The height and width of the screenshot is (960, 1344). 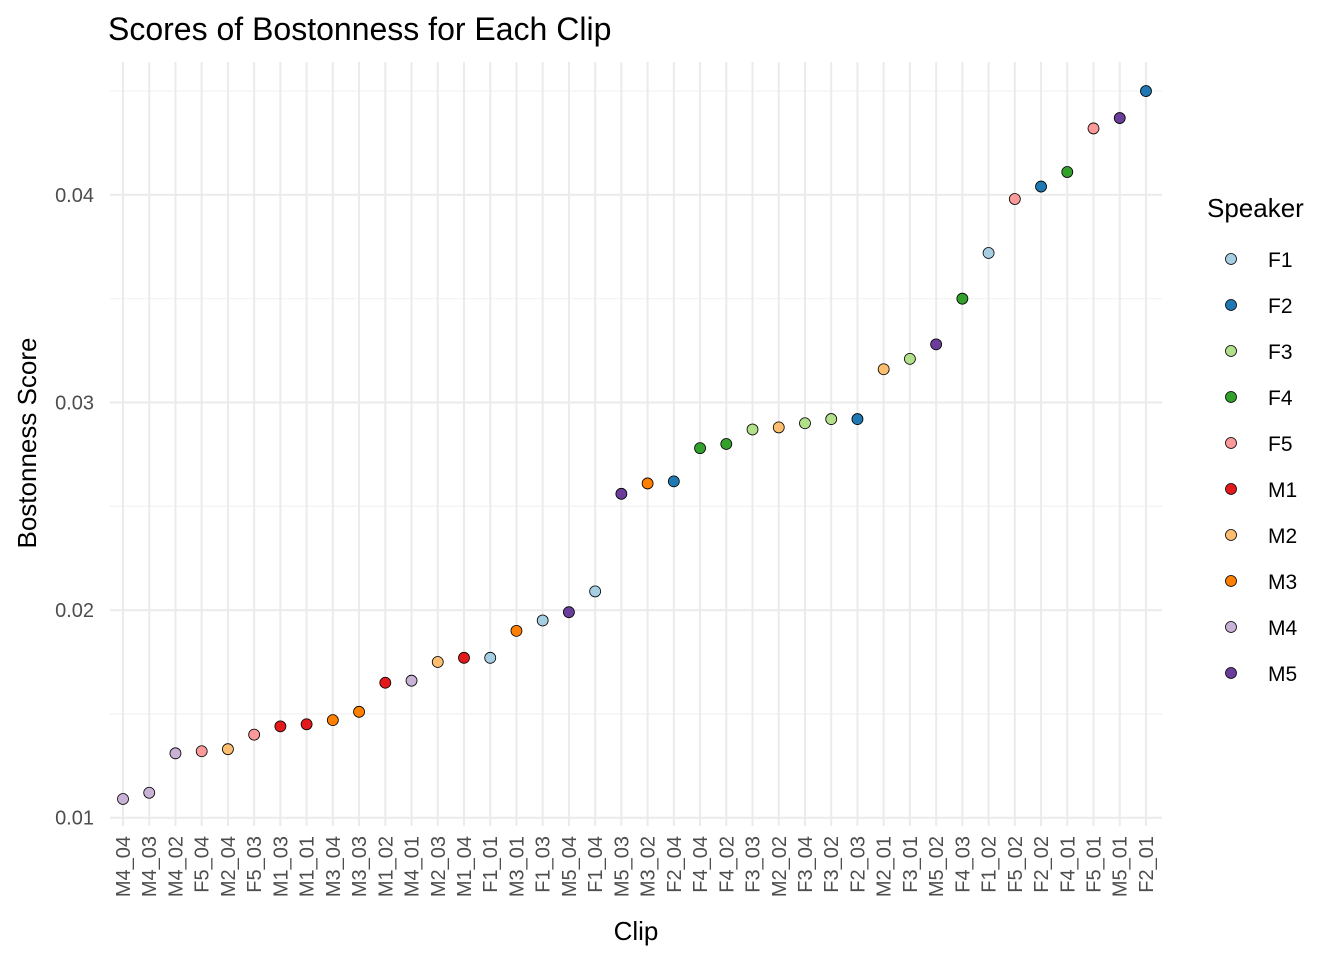 What do you see at coordinates (727, 864) in the screenshot?
I see `x-tick-label: F4_02` at bounding box center [727, 864].